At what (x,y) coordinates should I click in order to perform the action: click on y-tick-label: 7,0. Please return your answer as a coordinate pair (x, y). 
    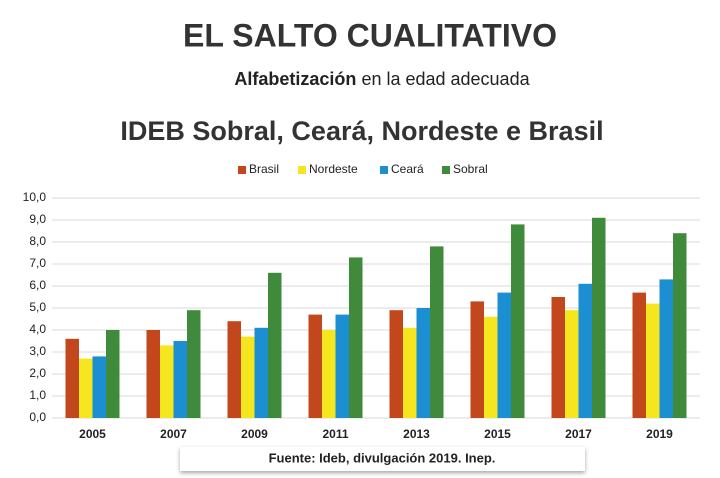
    Looking at the image, I should click on (37, 263).